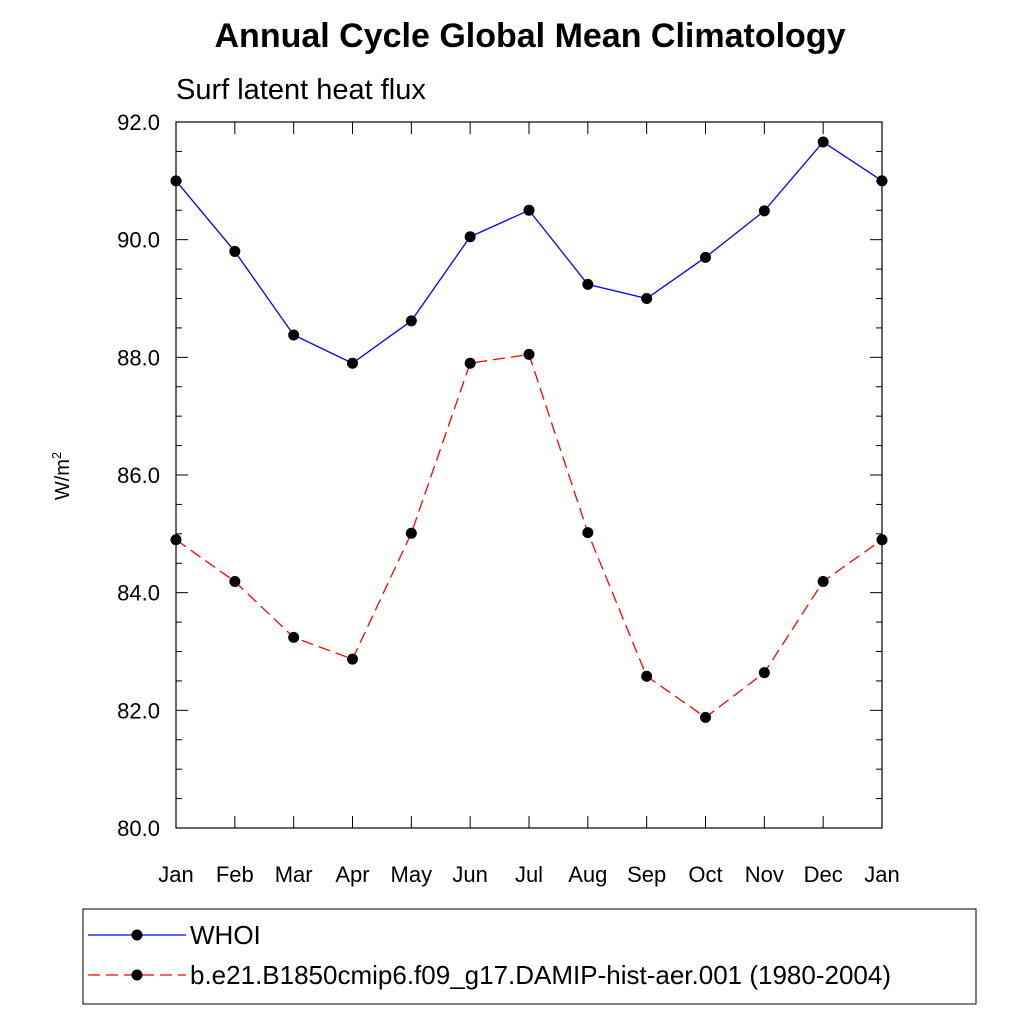 The height and width of the screenshot is (1024, 1024). Describe the element at coordinates (412, 874) in the screenshot. I see `x-tick-label: May` at that location.